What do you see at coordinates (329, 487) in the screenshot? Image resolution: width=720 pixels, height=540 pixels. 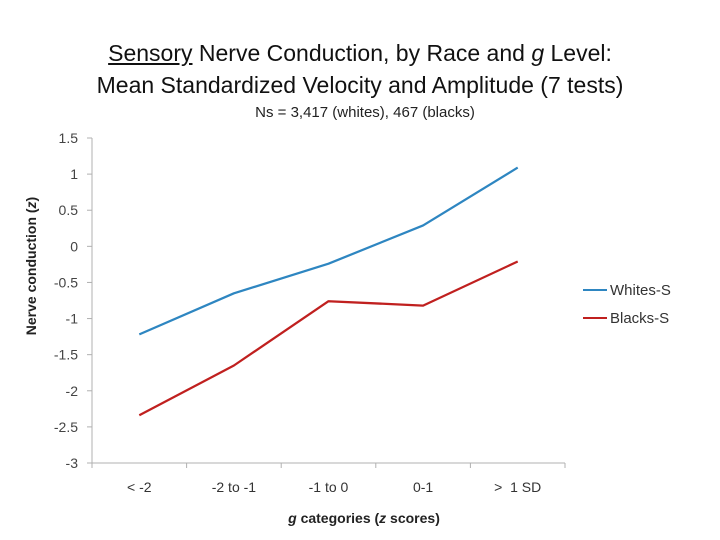 I see `x-tick-label: -1 to 0` at bounding box center [329, 487].